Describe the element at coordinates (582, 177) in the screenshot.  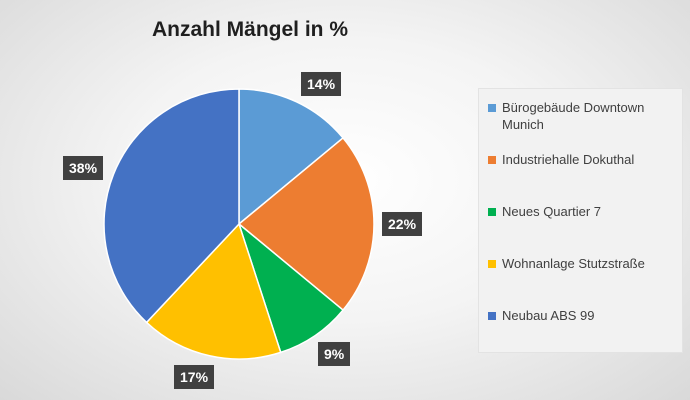
I see `legend-item-2: Industriehalle Dokuthal` at that location.